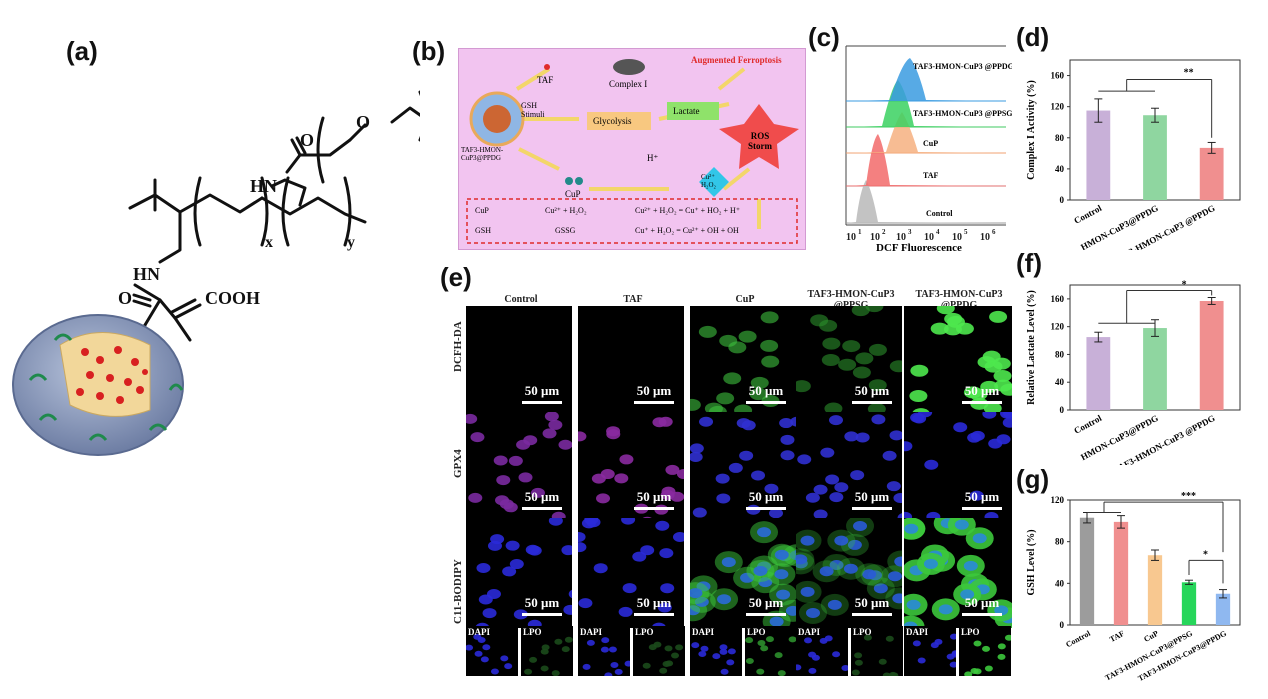 The image size is (1268, 699). What do you see at coordinates (263, 186) in the screenshot?
I see `hn-upper: HN` at bounding box center [263, 186].